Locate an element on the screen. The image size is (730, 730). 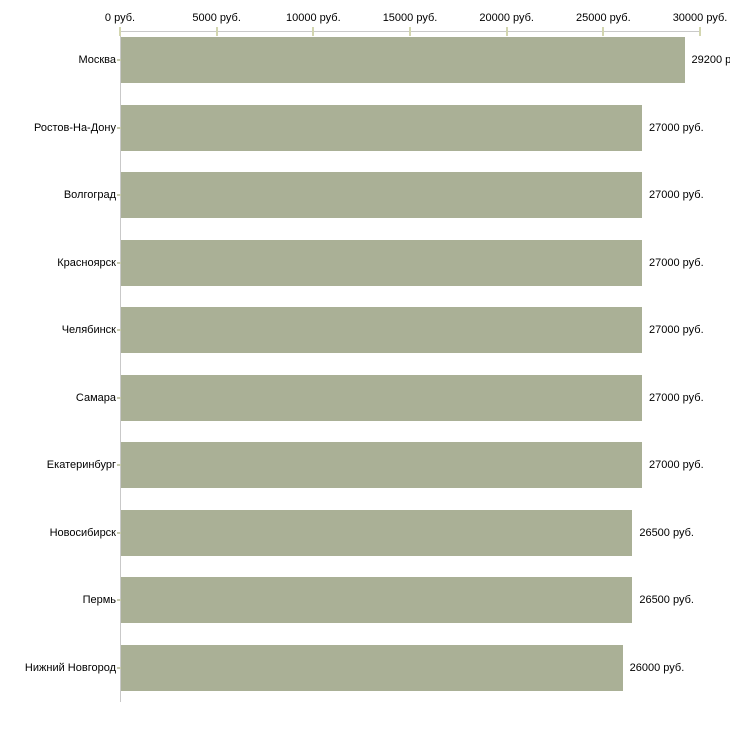
x-axis-tick-label: 15000 руб. is located at coordinates (410, 18).